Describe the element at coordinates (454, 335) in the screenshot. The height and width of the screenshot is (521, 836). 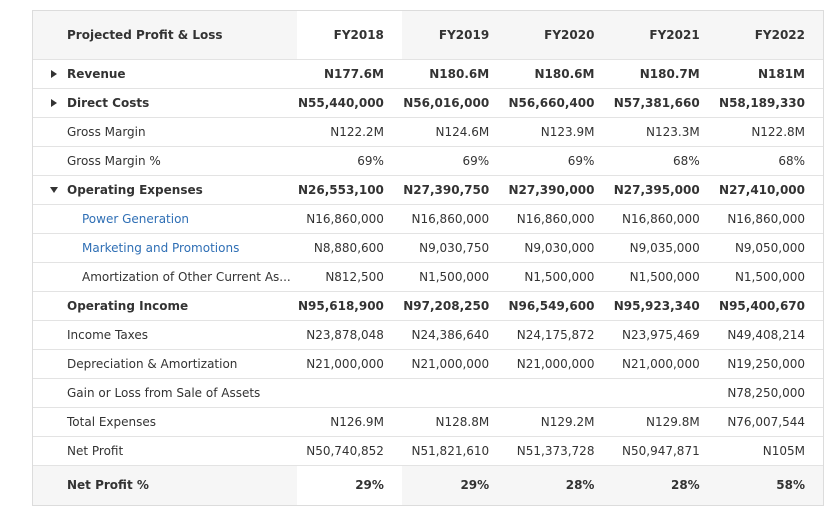
I see `table-cell: N24,386,640` at that location.